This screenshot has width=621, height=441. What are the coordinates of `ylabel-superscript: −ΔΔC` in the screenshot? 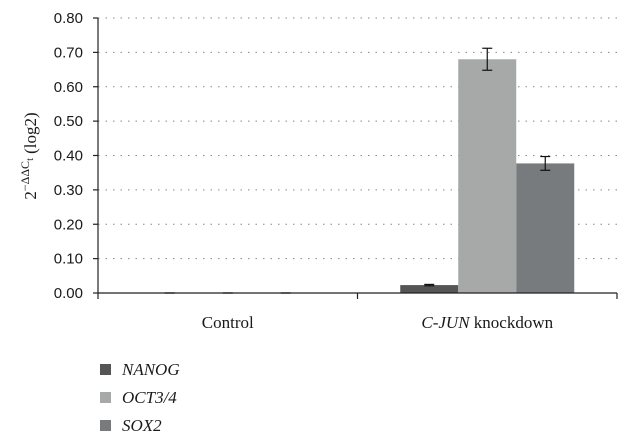 It's located at (25, 176).